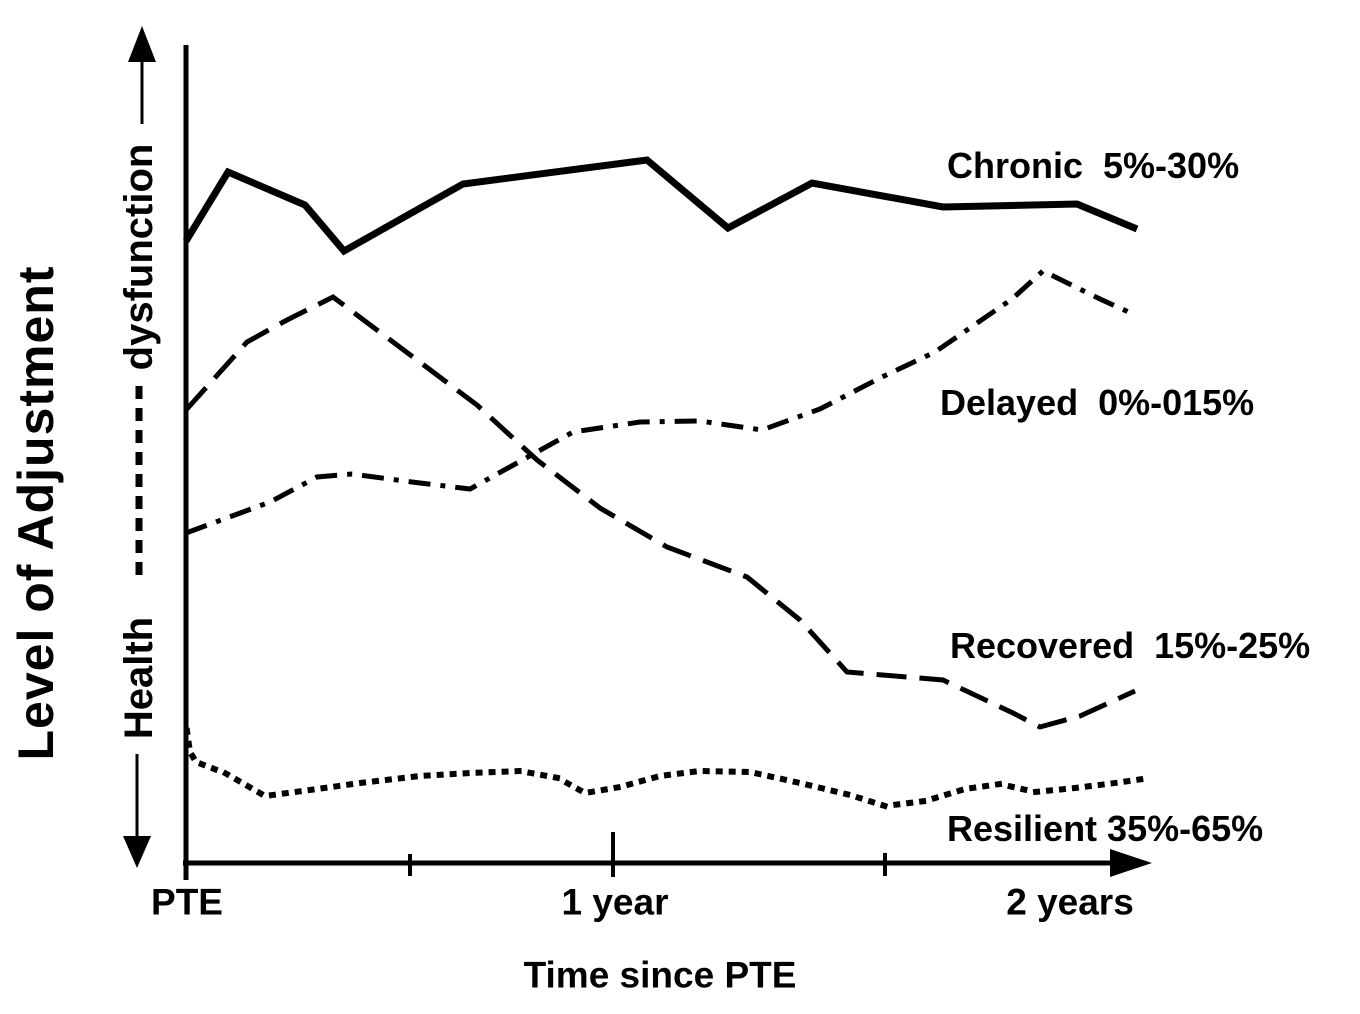  Describe the element at coordinates (615, 902) in the screenshot. I see `x-tick-label-1-year: 1 year` at that location.